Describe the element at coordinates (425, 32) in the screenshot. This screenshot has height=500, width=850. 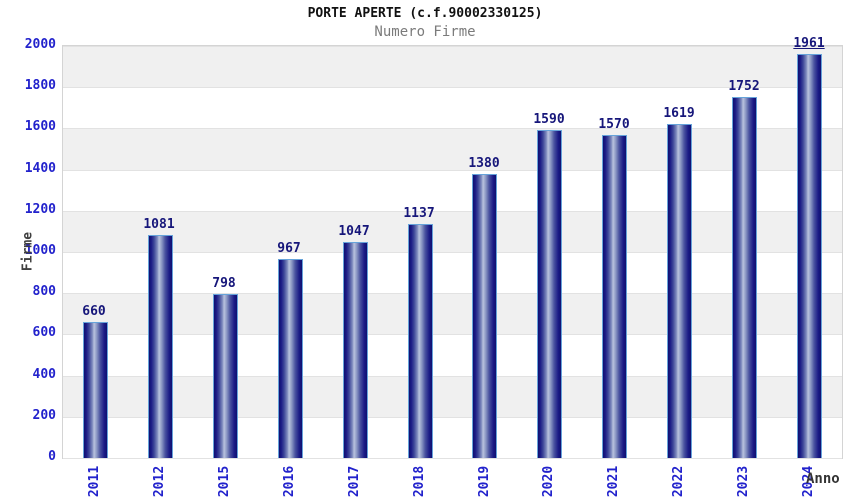
I see `chart-subtitle: Numero Firme` at that location.